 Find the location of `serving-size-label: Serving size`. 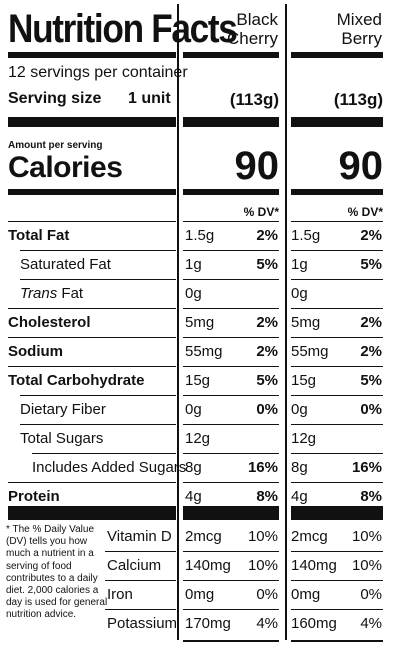

serving-size-label: Serving size is located at coordinates (55, 98).